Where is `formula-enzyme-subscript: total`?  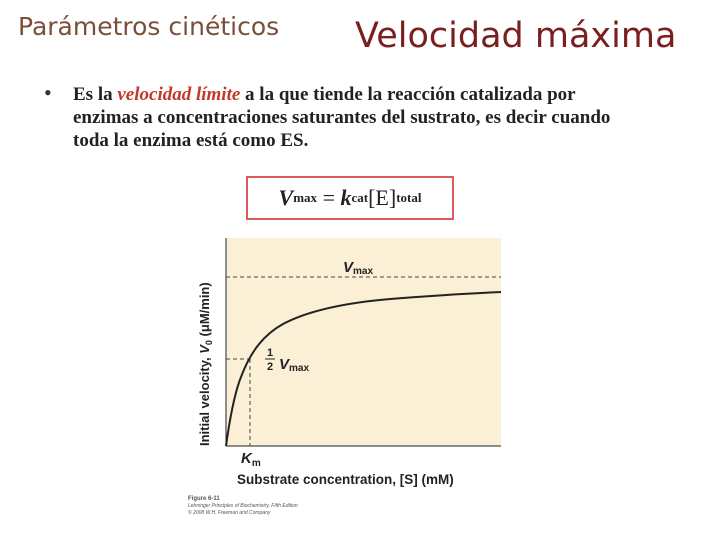
formula-enzyme-subscript: total is located at coordinates (409, 197).